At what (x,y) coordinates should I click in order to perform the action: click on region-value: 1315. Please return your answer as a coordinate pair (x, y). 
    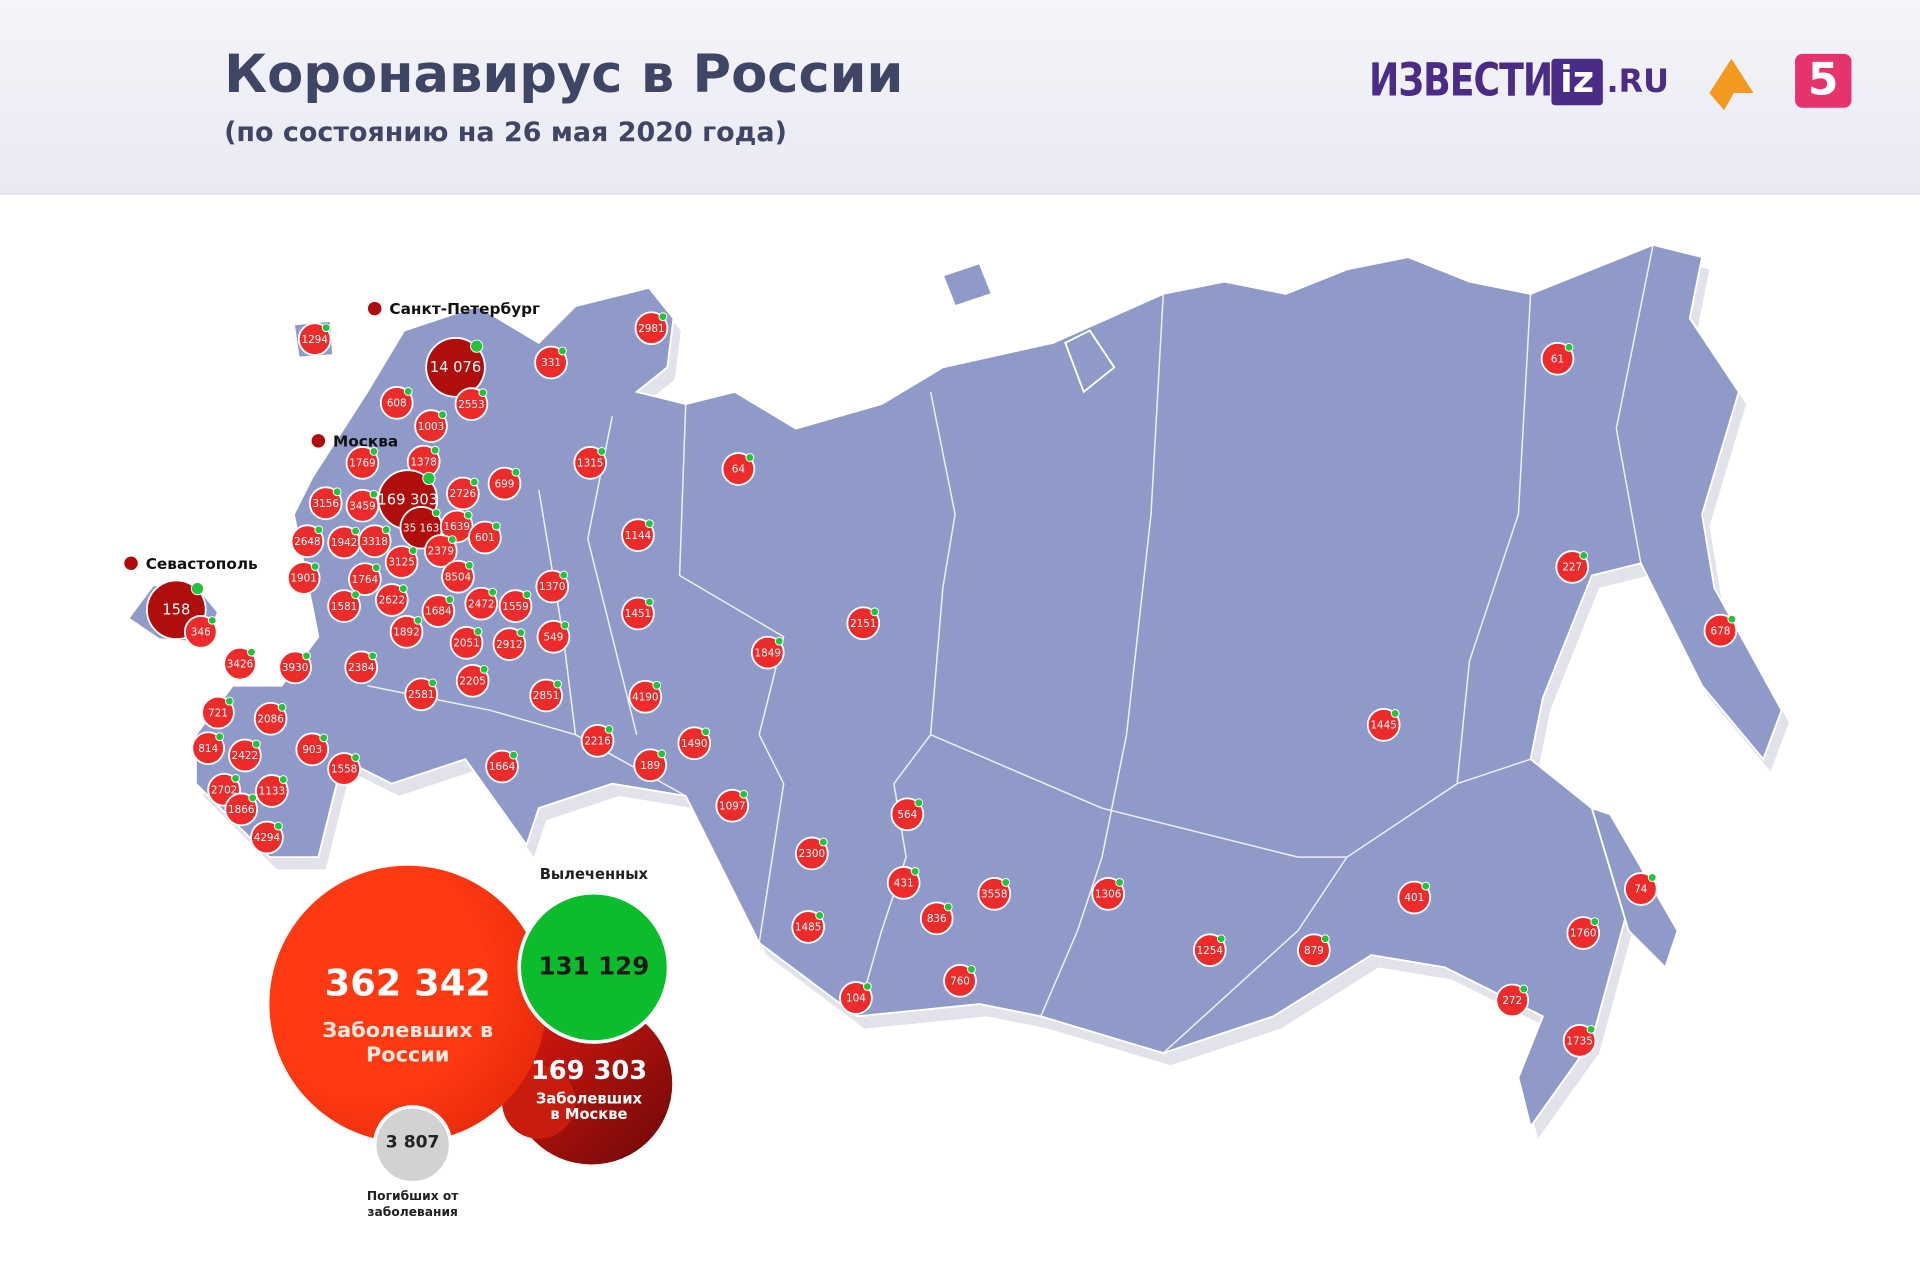
    Looking at the image, I should click on (590, 464).